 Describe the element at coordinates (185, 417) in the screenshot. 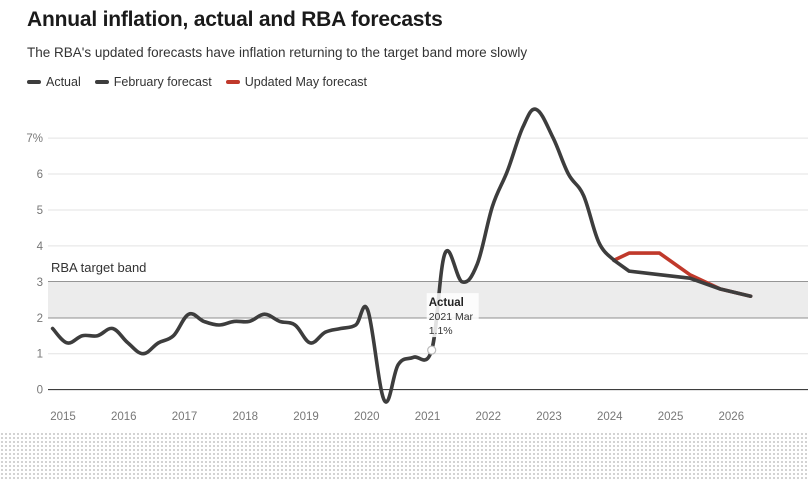

I see `x-tick-label: 2017` at that location.